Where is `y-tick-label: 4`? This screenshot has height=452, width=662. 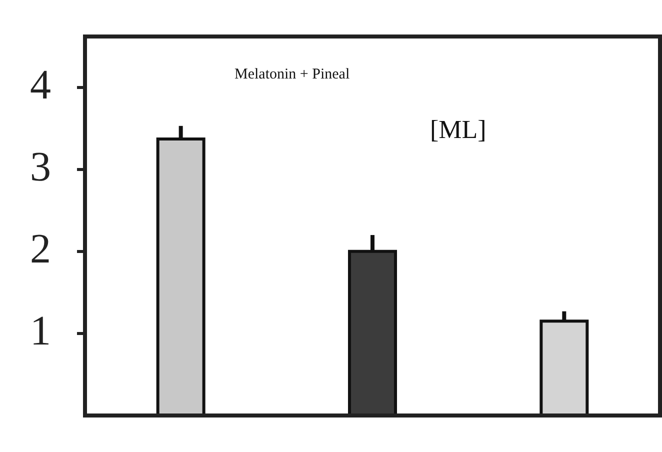 y-tick-label: 4 is located at coordinates (40, 85).